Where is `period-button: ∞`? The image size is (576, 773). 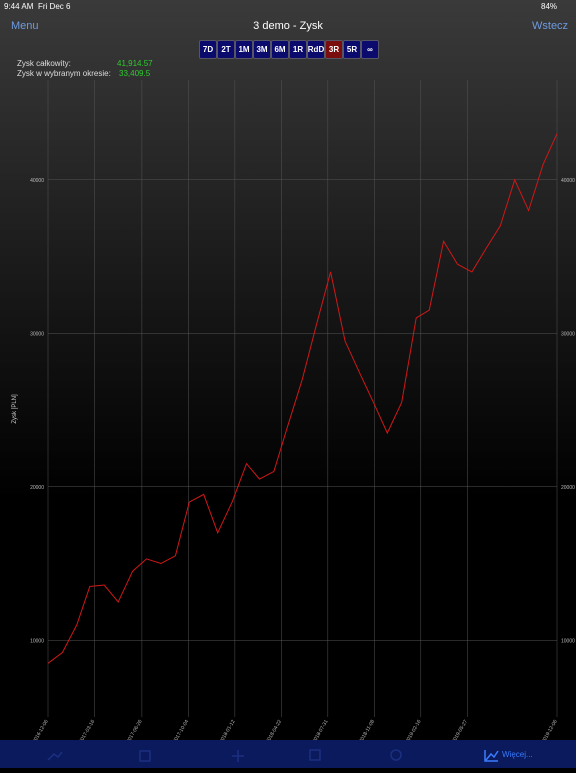 period-button: ∞ is located at coordinates (370, 49).